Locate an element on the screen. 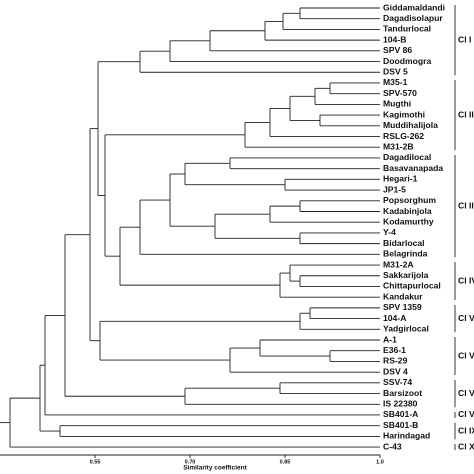 Image resolution: width=474 pixels, height=474 pixels. leaf-label: Kandakur is located at coordinates (403, 296).